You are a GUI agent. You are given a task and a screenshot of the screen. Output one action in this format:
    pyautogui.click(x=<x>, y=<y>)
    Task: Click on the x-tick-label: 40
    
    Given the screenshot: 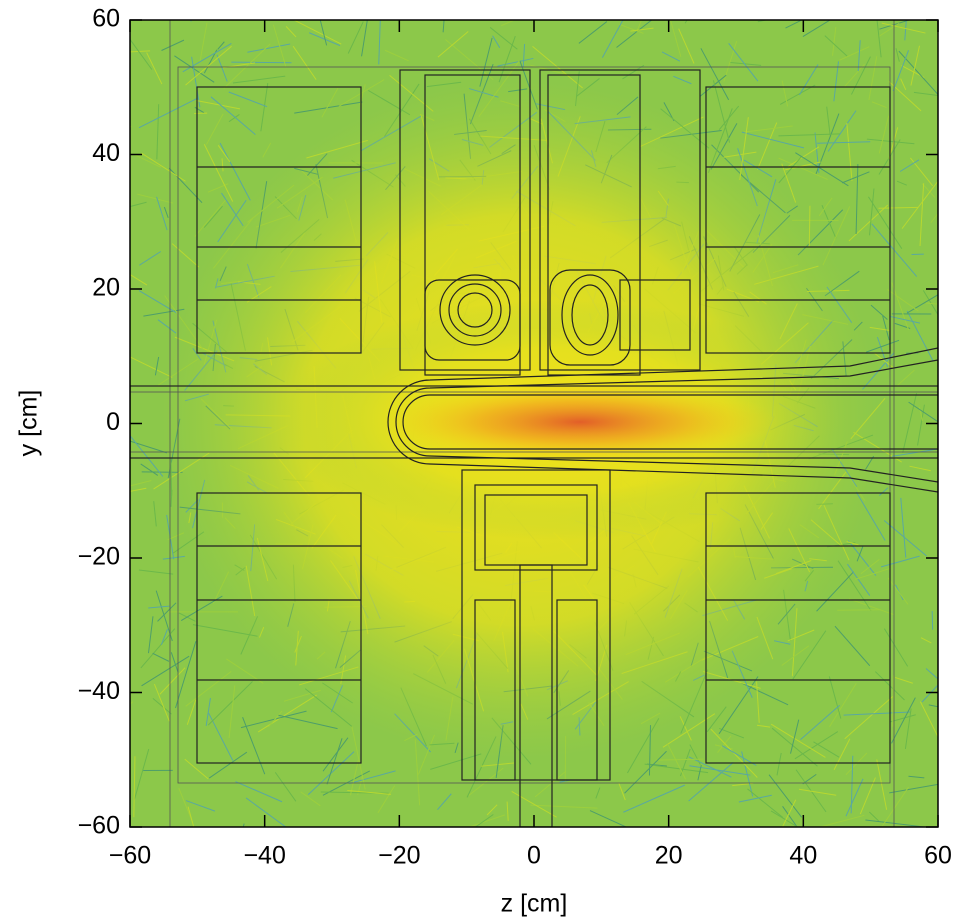 What is the action you would take?
    pyautogui.click(x=803, y=856)
    